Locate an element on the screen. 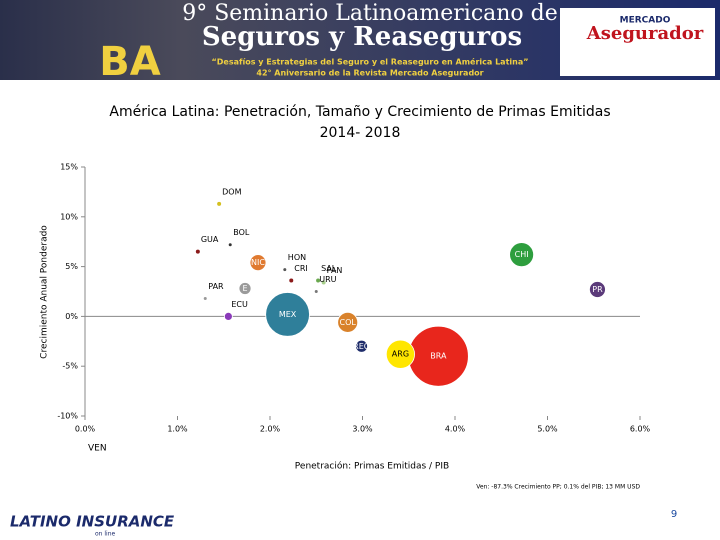 This screenshot has width=720, height=540. x-tick-label: 5.0% is located at coordinates (547, 429).